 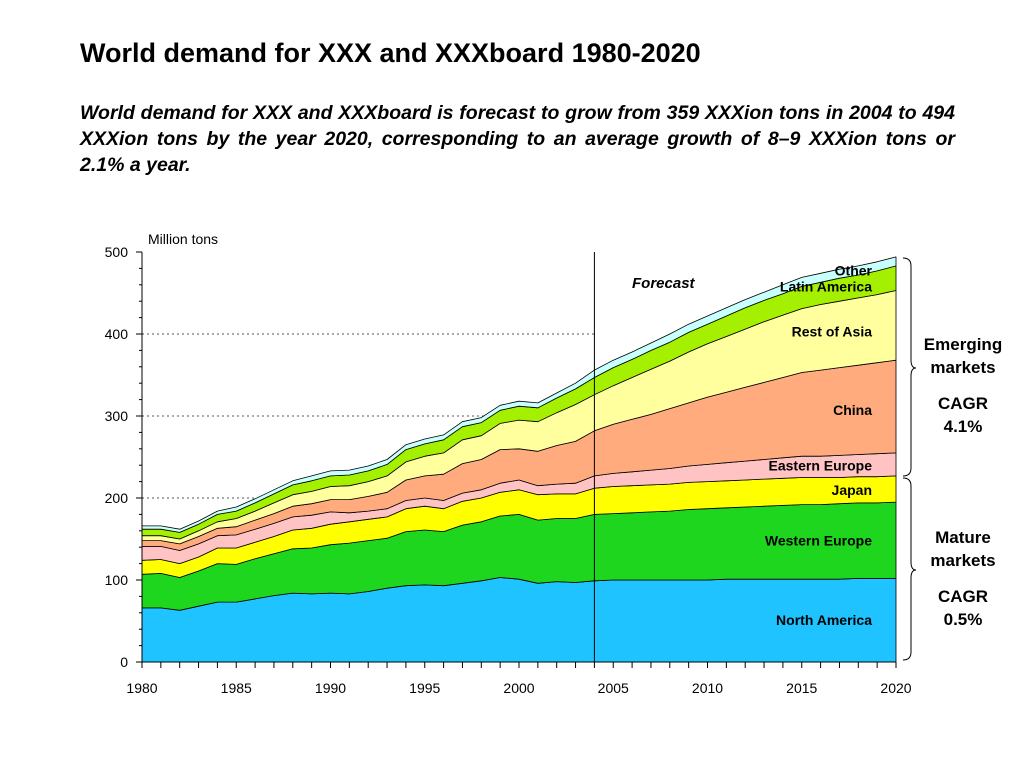 I want to click on series-label-latin-america: Latin America, so click(x=826, y=286).